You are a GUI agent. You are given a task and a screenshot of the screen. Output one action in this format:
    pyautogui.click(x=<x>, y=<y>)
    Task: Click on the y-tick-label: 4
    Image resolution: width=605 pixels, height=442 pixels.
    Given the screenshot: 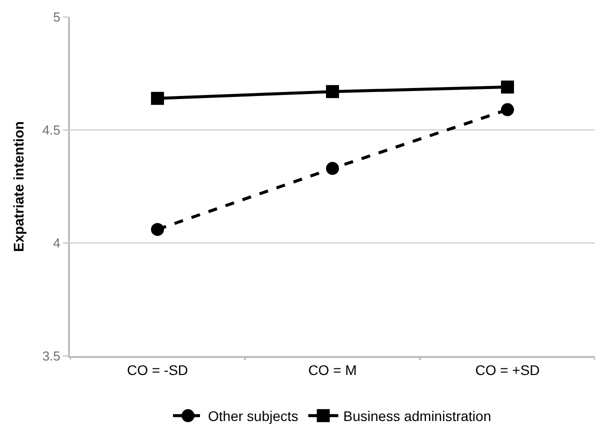 What is the action you would take?
    pyautogui.click(x=56, y=243)
    